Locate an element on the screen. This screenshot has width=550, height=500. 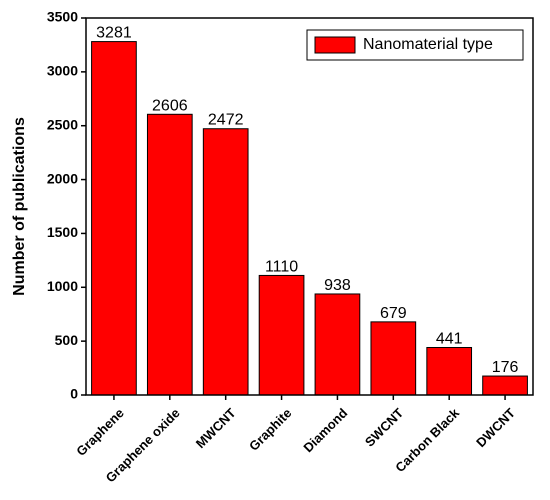
y-tick-label: 2500 is located at coordinates (62, 124).